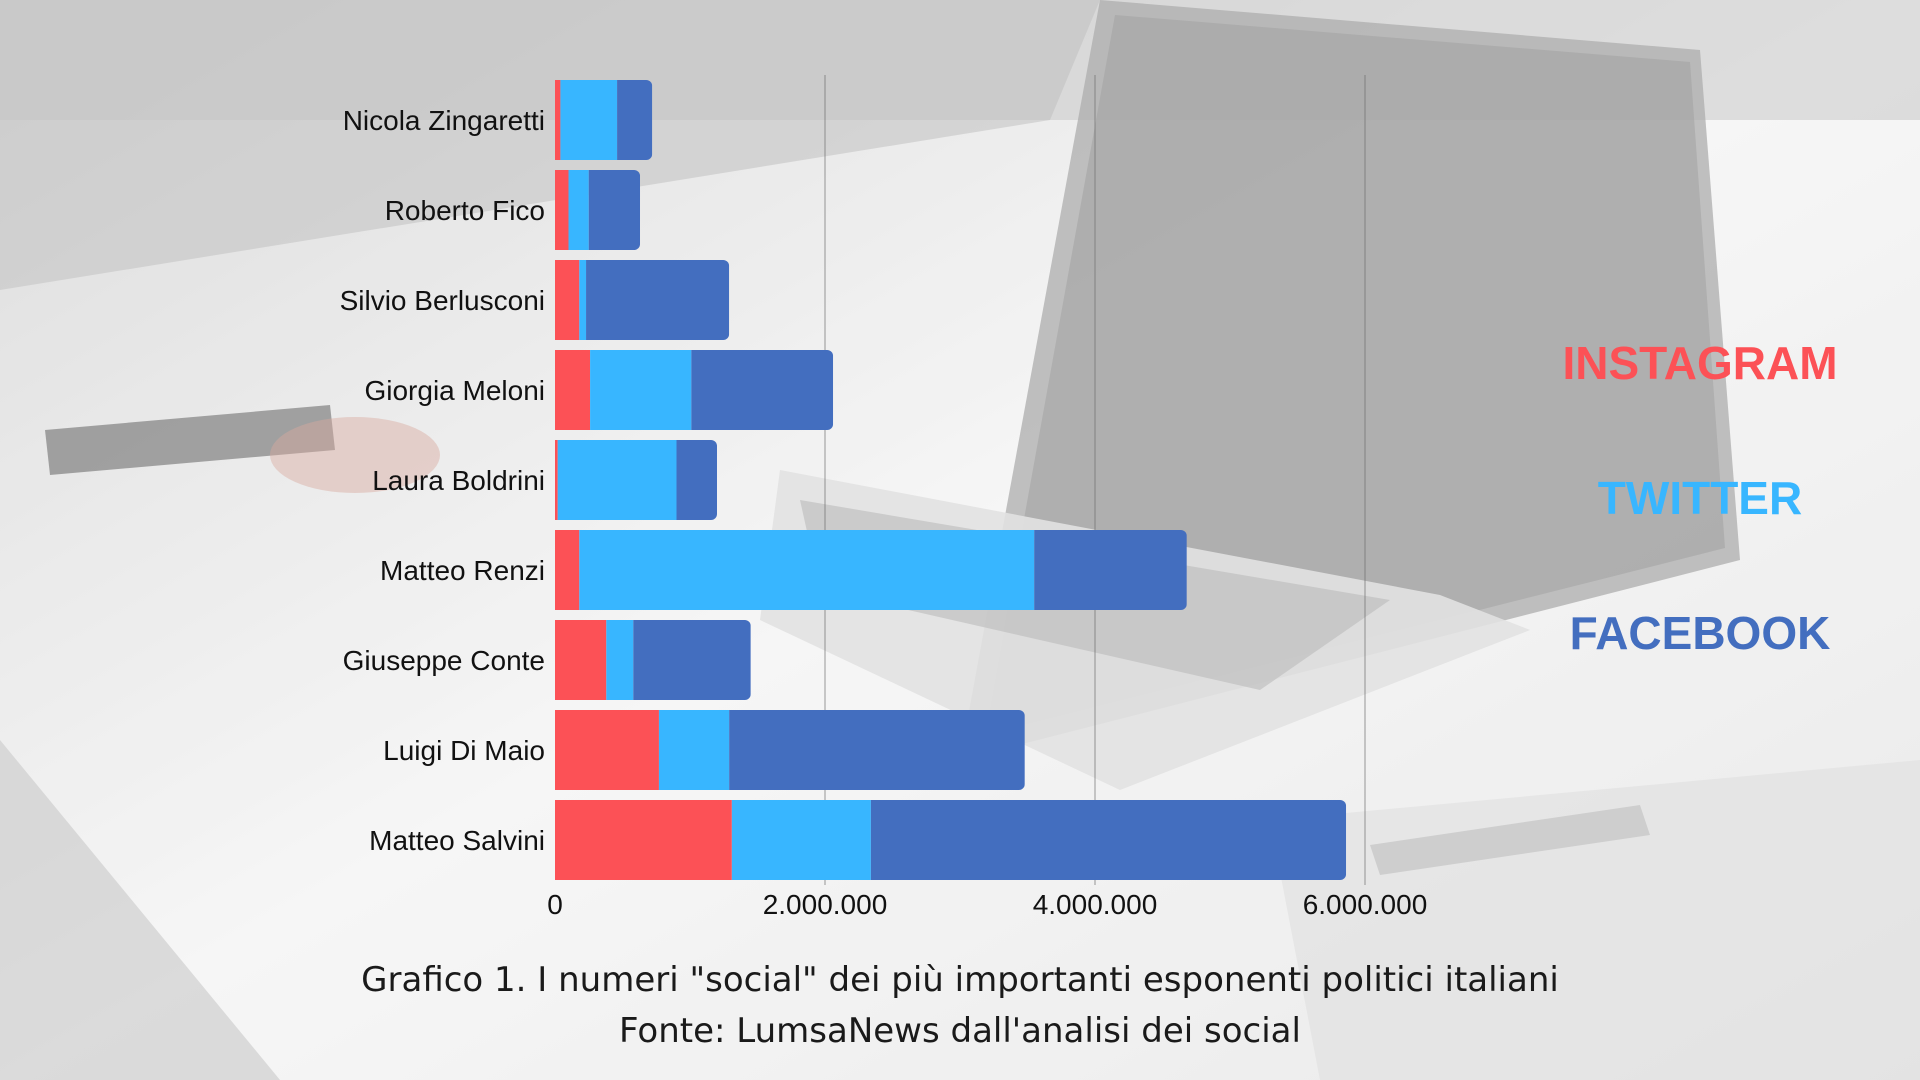 The image size is (1920, 1080). What do you see at coordinates (442, 300) in the screenshot?
I see `category-label: Silvio Berlusconi` at bounding box center [442, 300].